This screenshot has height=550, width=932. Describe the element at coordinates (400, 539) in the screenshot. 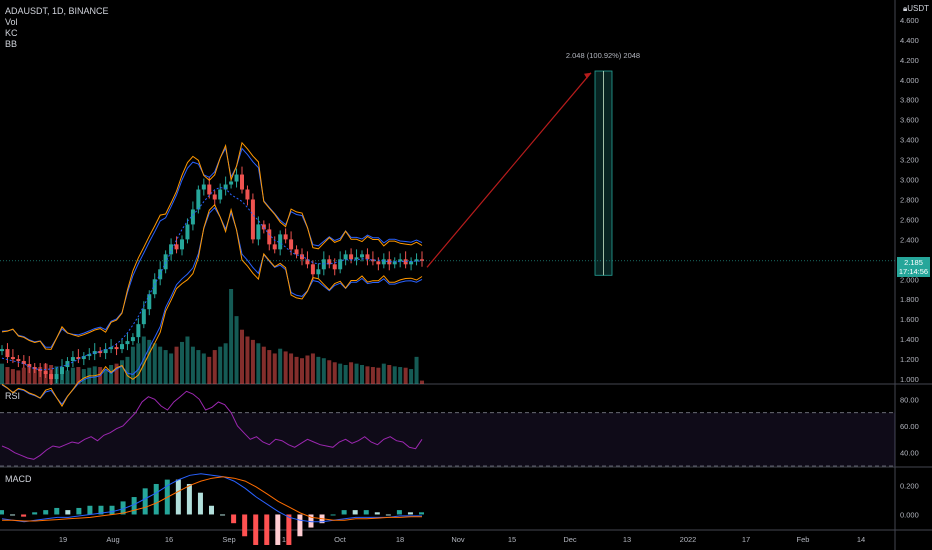

I see `time-tick-label: 18` at that location.